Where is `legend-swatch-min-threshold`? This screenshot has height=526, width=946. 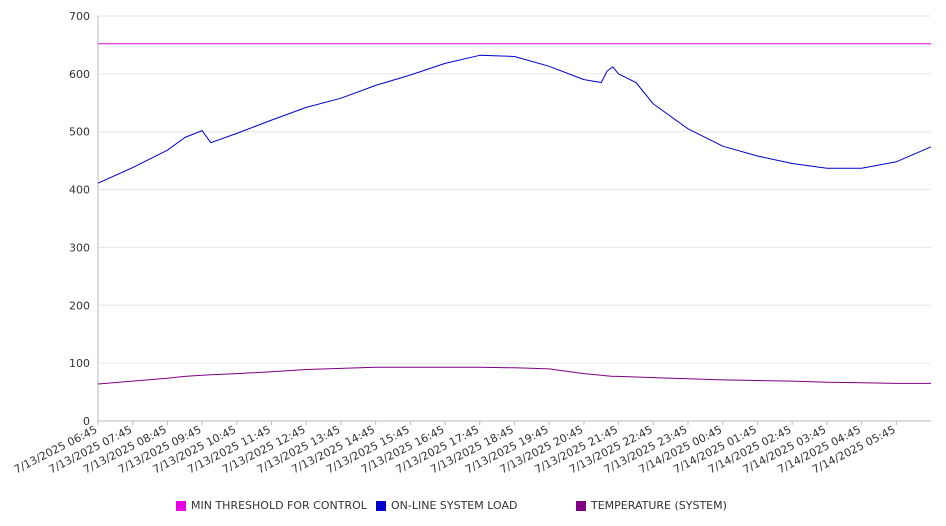 legend-swatch-min-threshold is located at coordinates (181, 505).